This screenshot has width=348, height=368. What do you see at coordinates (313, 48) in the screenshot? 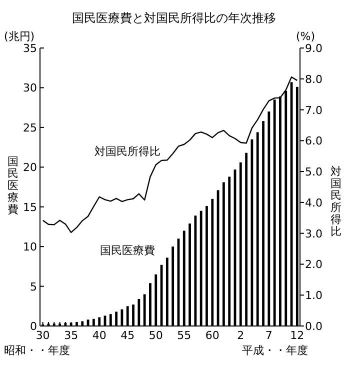
I see `y2-tick-label: 9.0` at bounding box center [313, 48].